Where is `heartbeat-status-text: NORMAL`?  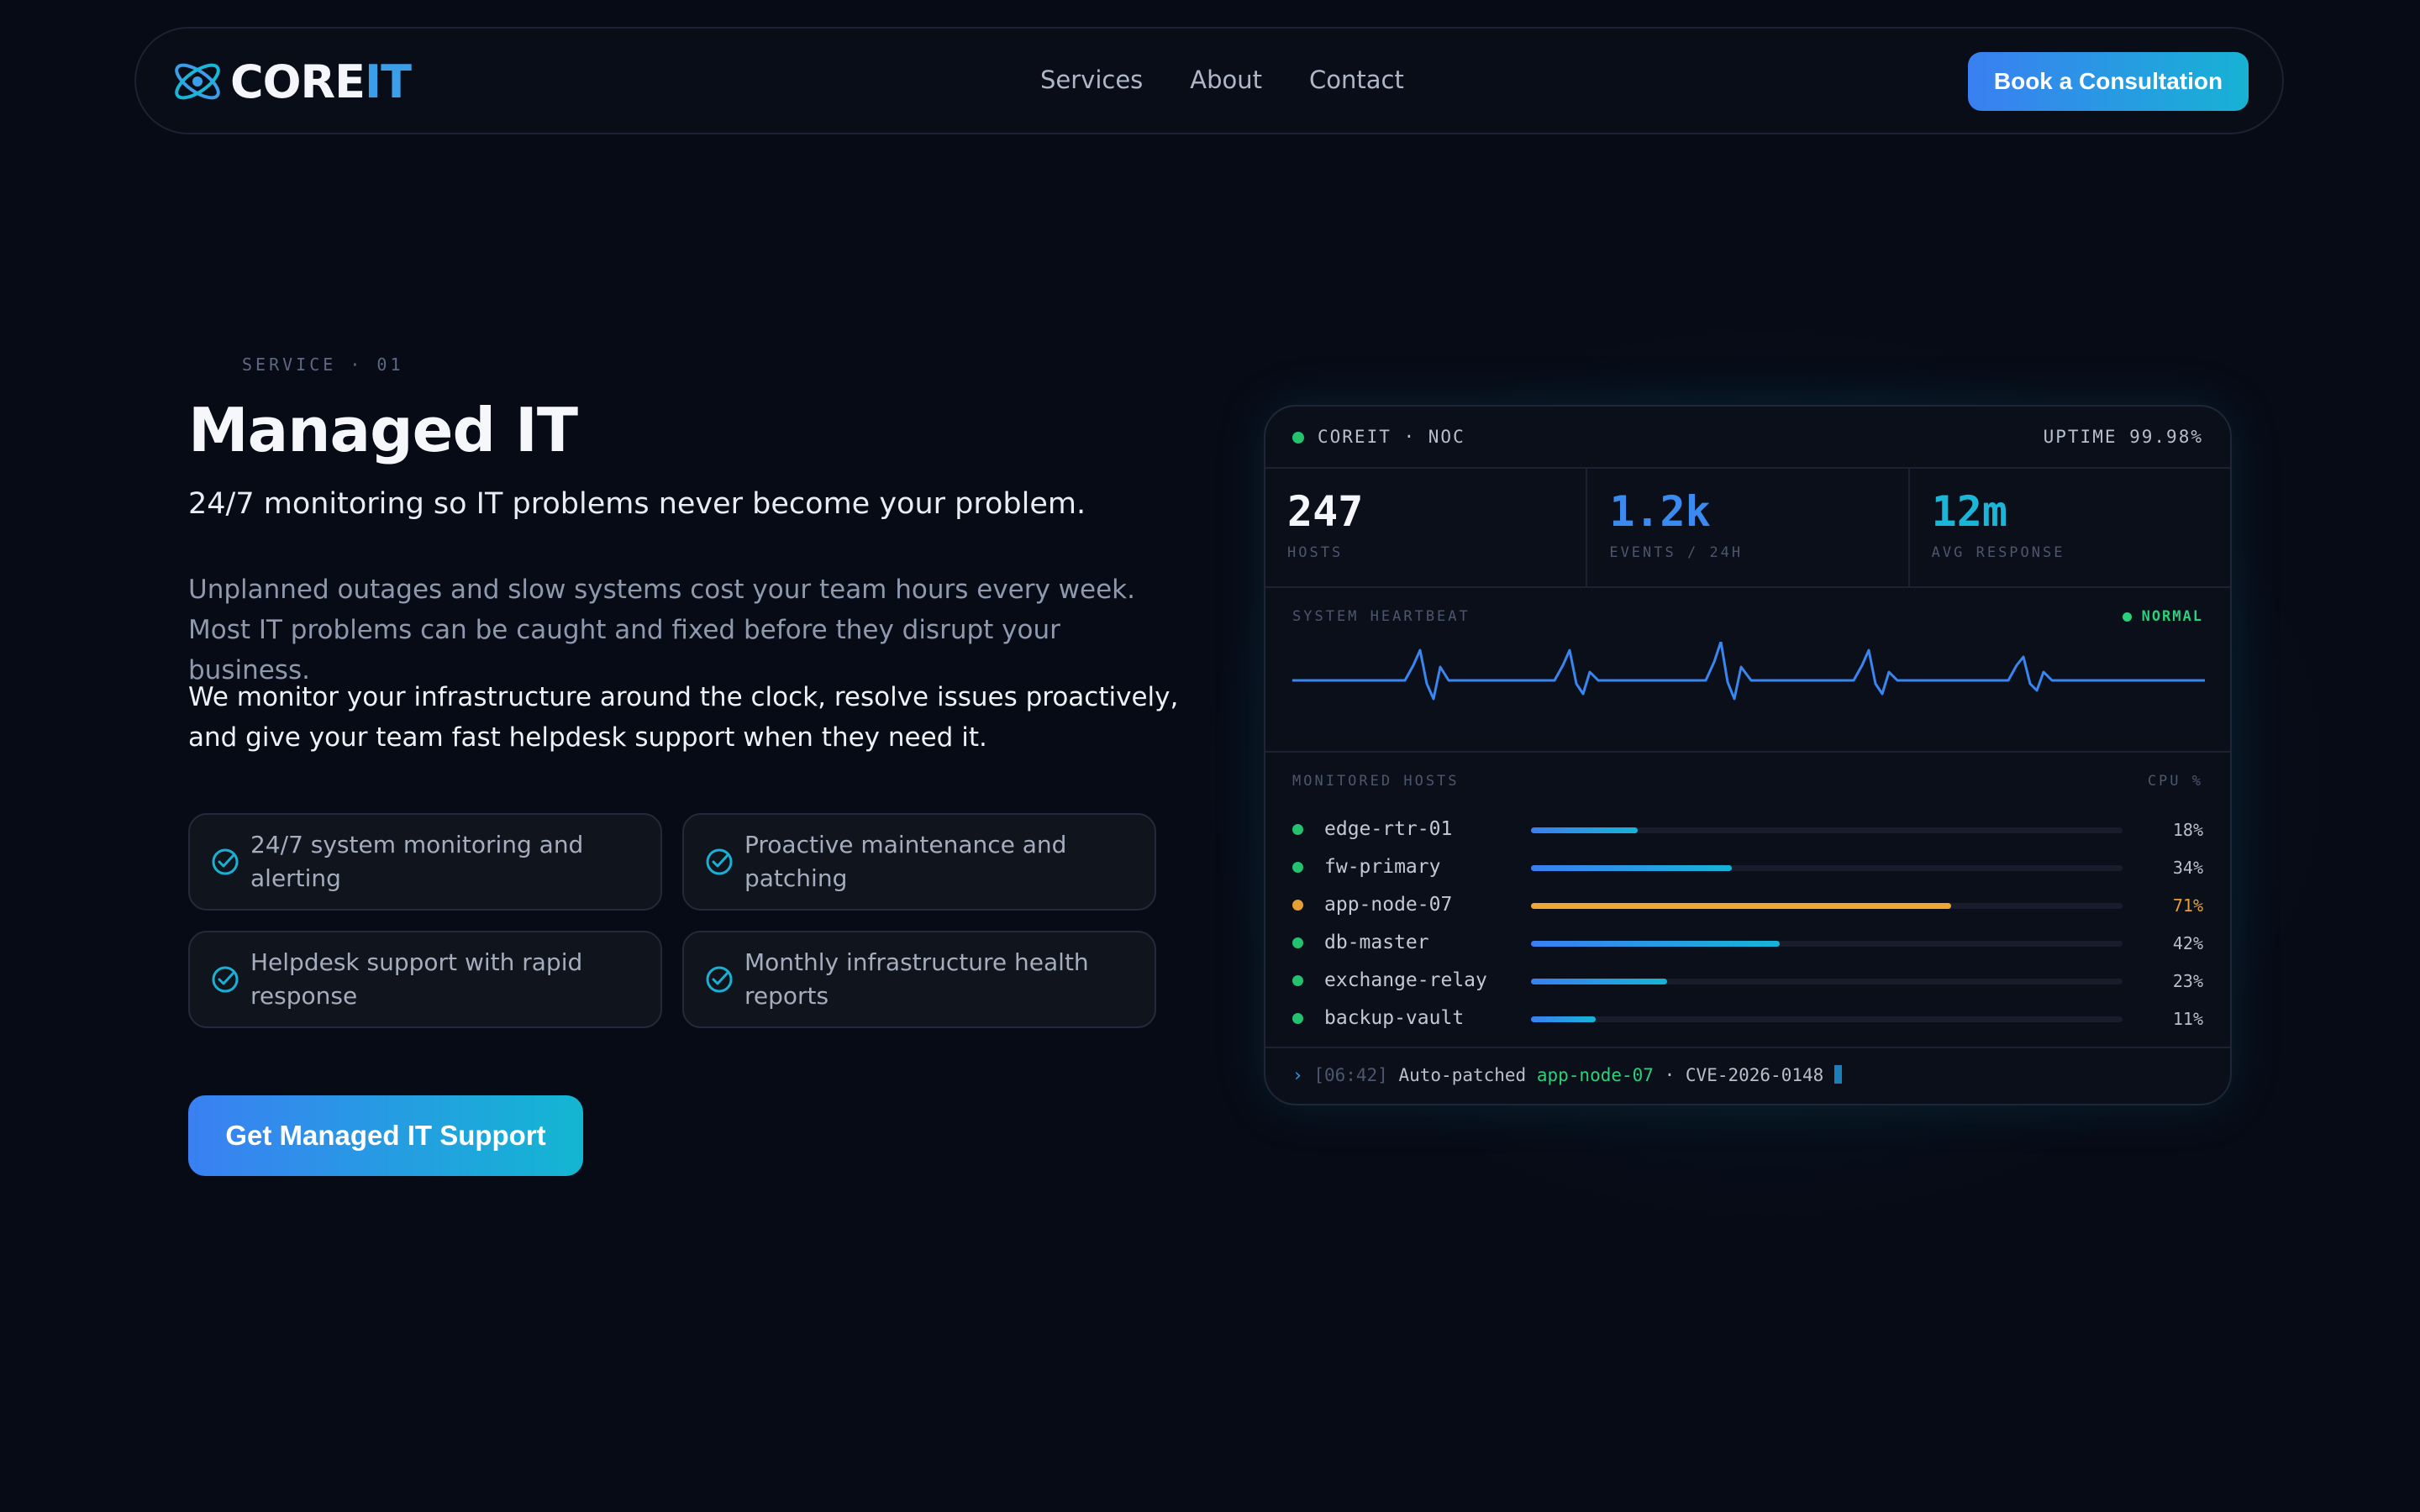
heartbeat-status-text: NORMAL is located at coordinates (2172, 616).